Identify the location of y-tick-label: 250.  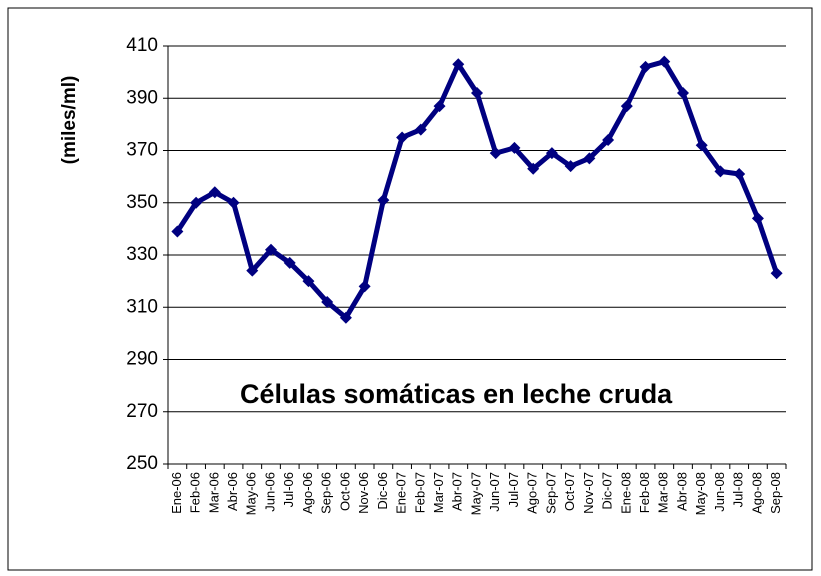
(142, 463).